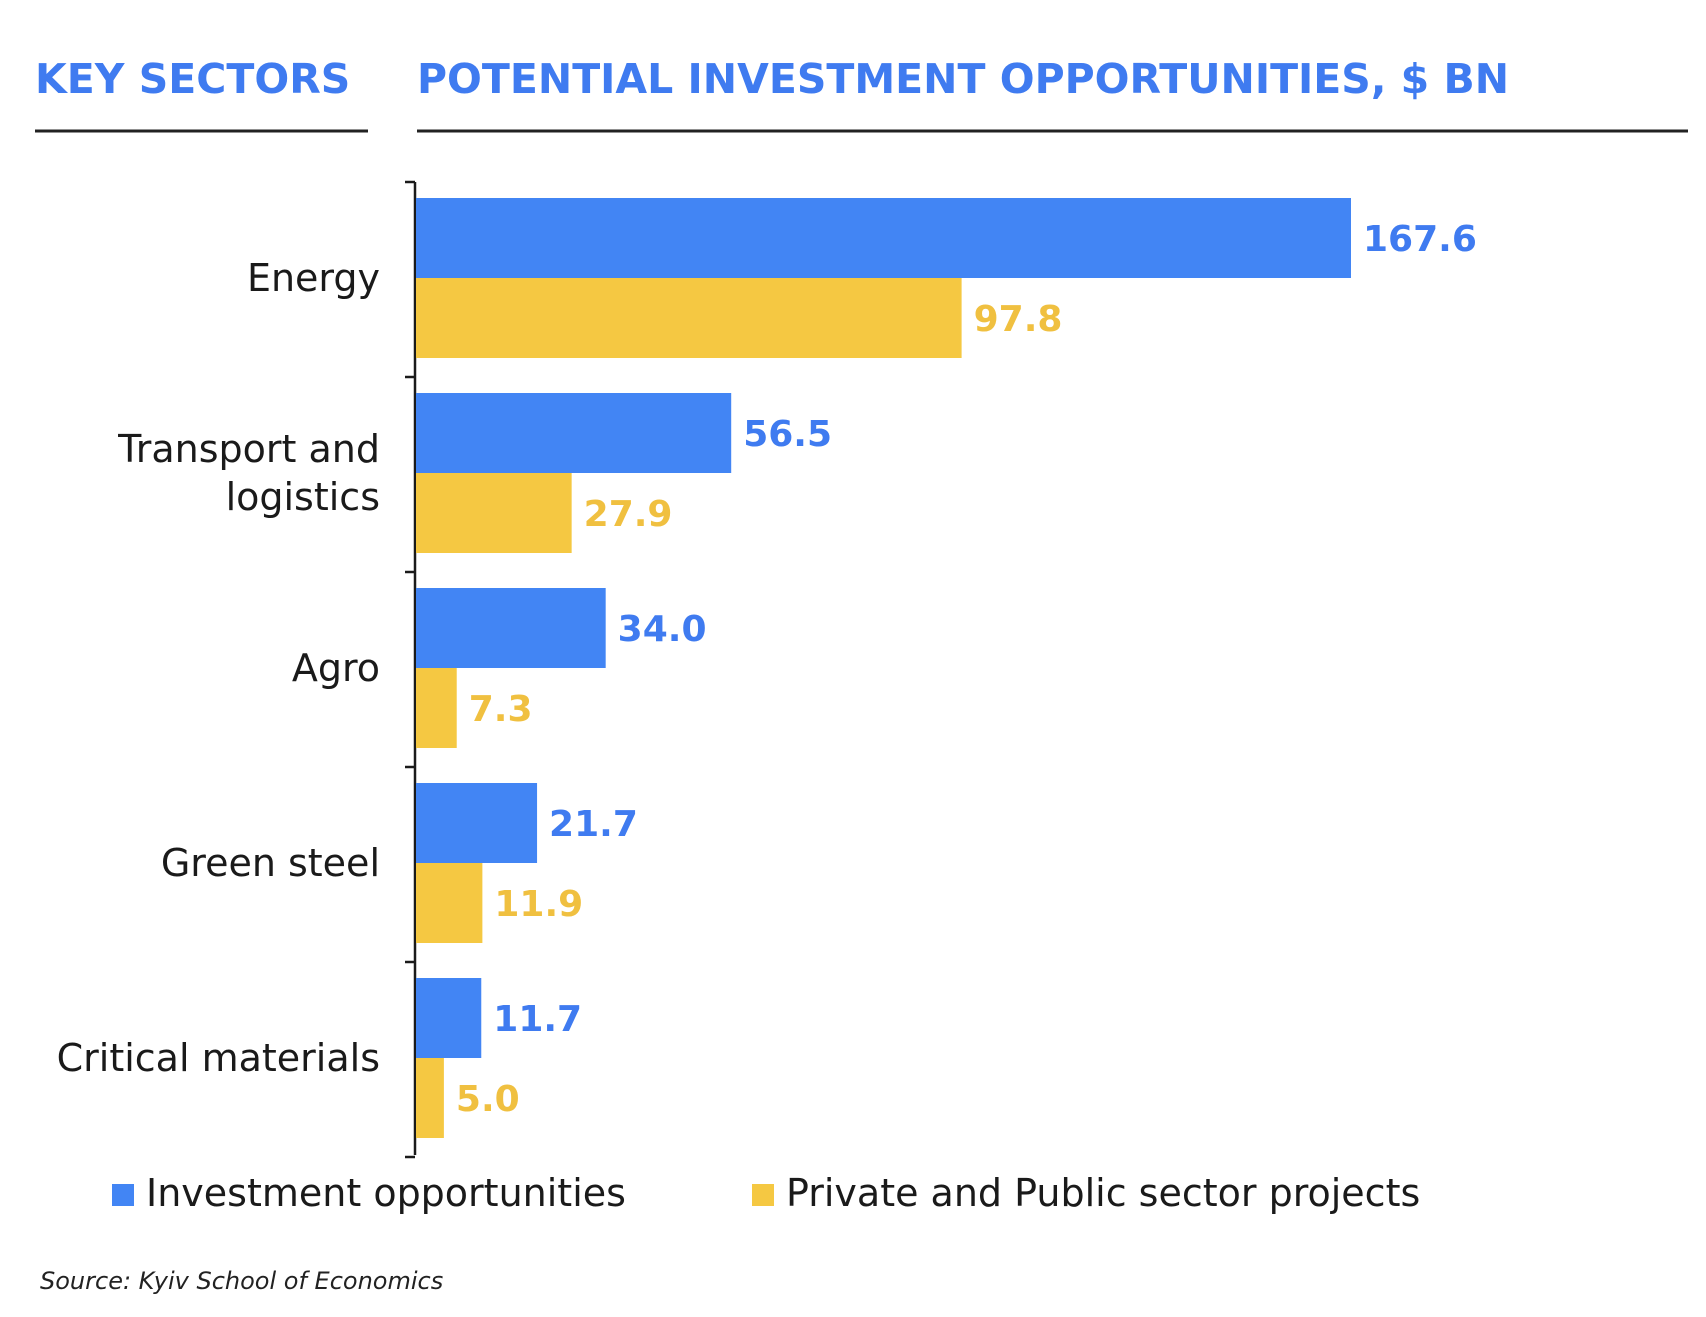 The height and width of the screenshot is (1317, 1706). Describe the element at coordinates (963, 79) in the screenshot. I see `title-investment-opportunities: POTENTIAL INVESTMENT OPPORTUNITIES, $ BN` at that location.